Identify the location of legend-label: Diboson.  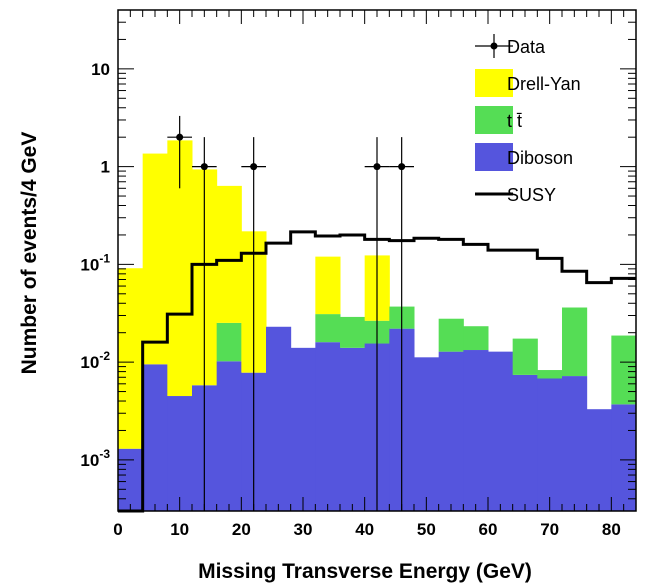
(540, 158).